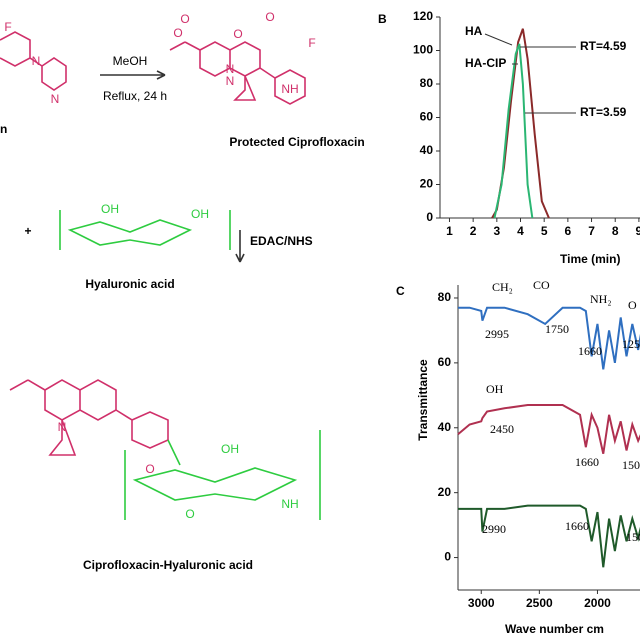 The width and height of the screenshot is (640, 640). What do you see at coordinates (474, 31) in the screenshot?
I see `legend-entry: HA` at bounding box center [474, 31].